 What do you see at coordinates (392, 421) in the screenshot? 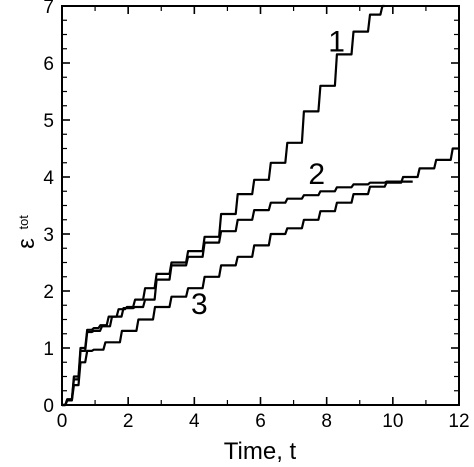
I see `x-tick-label: 10` at bounding box center [392, 421].